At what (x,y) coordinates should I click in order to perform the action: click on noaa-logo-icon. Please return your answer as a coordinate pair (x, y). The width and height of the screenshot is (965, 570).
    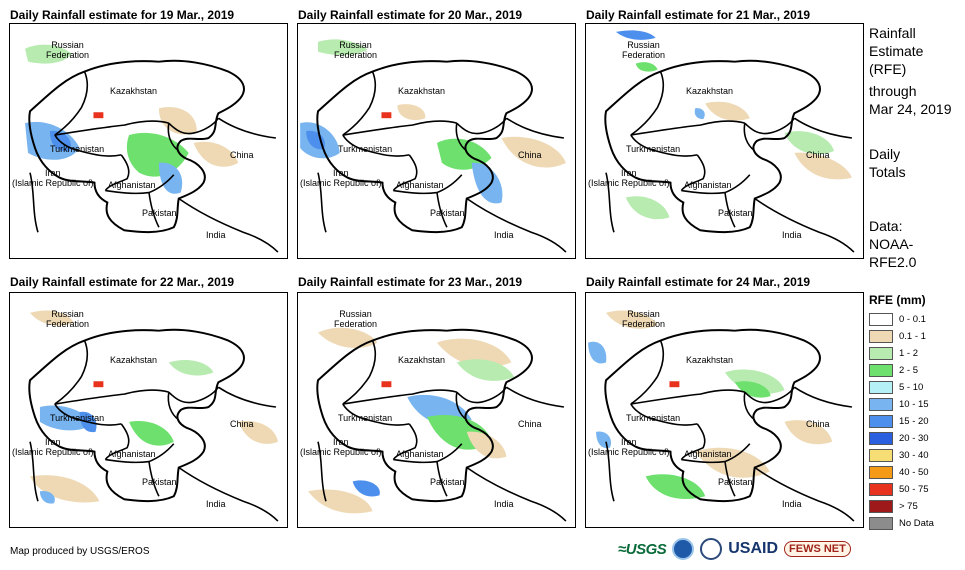
    Looking at the image, I should click on (683, 549).